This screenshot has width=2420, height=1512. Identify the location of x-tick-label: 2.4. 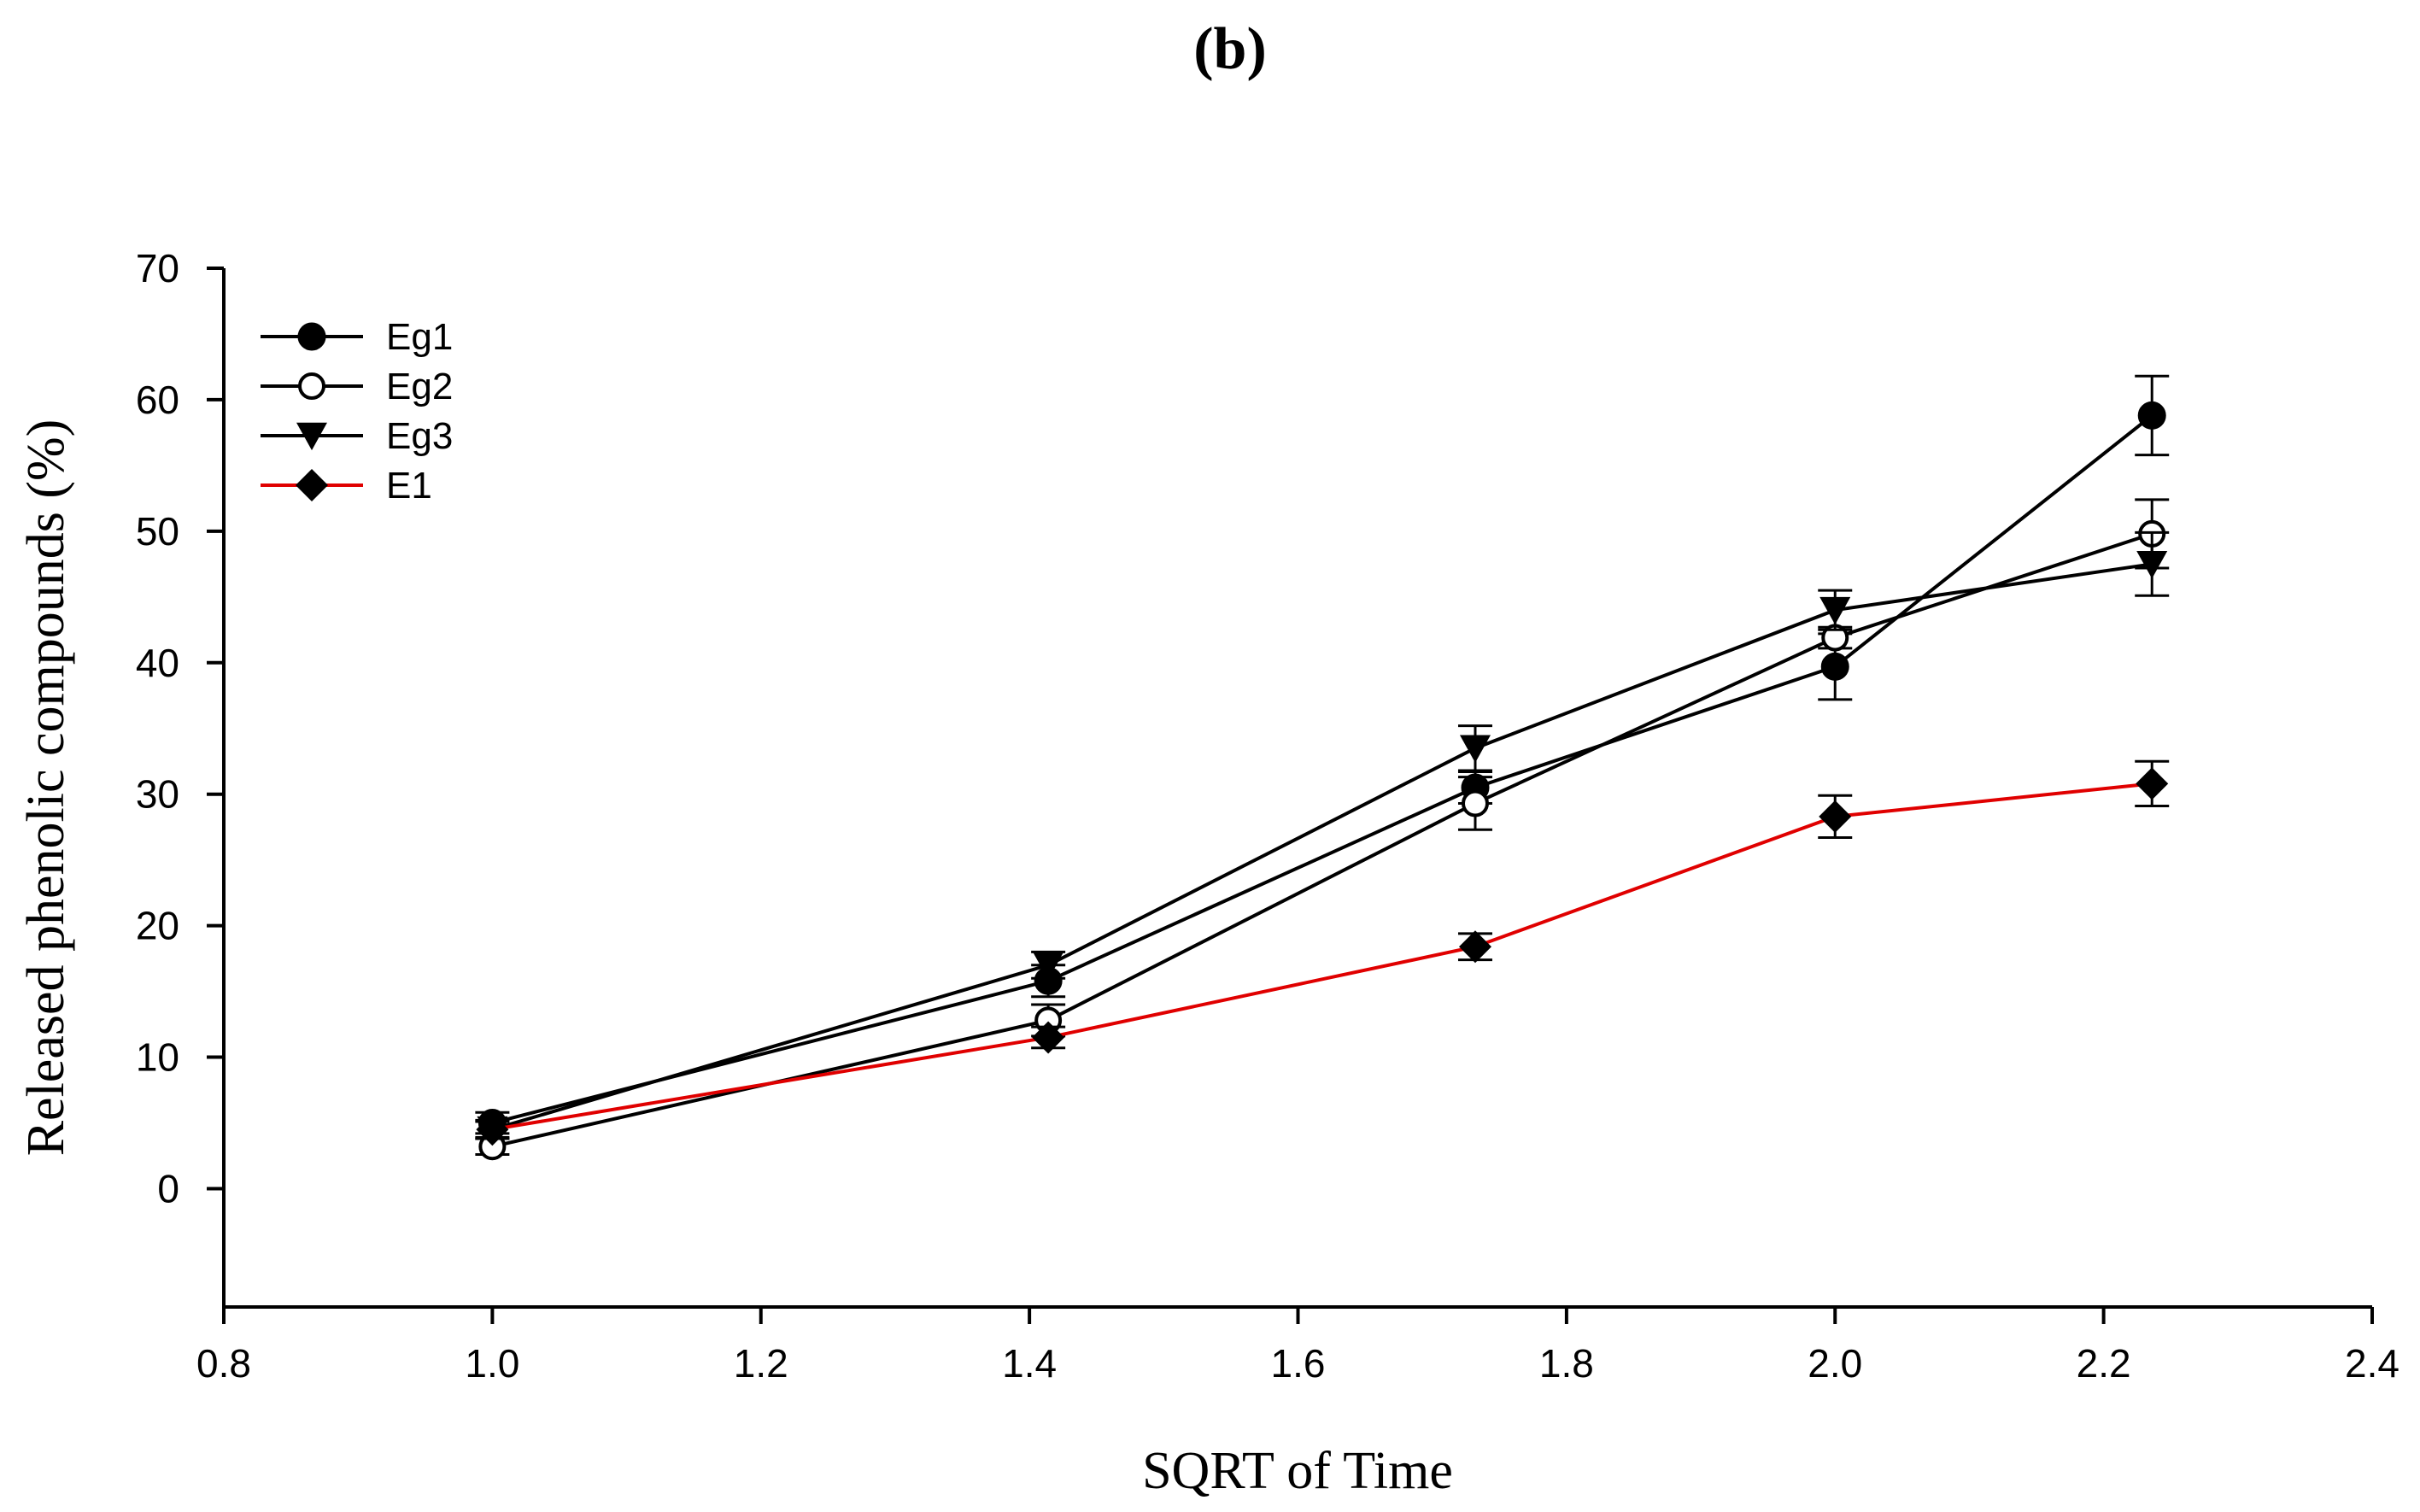
(2372, 1363).